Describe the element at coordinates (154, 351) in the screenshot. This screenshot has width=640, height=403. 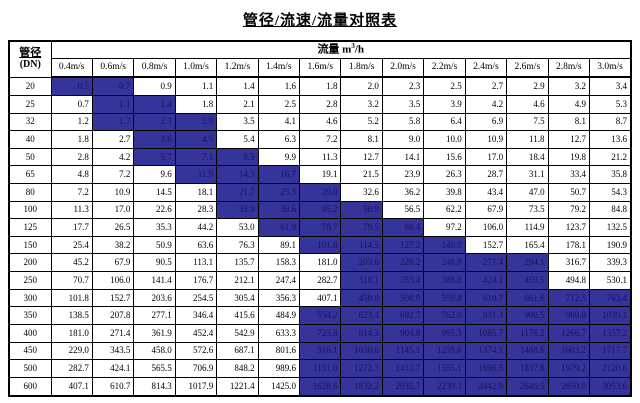
I see `flow-value-cell: 458.0` at that location.